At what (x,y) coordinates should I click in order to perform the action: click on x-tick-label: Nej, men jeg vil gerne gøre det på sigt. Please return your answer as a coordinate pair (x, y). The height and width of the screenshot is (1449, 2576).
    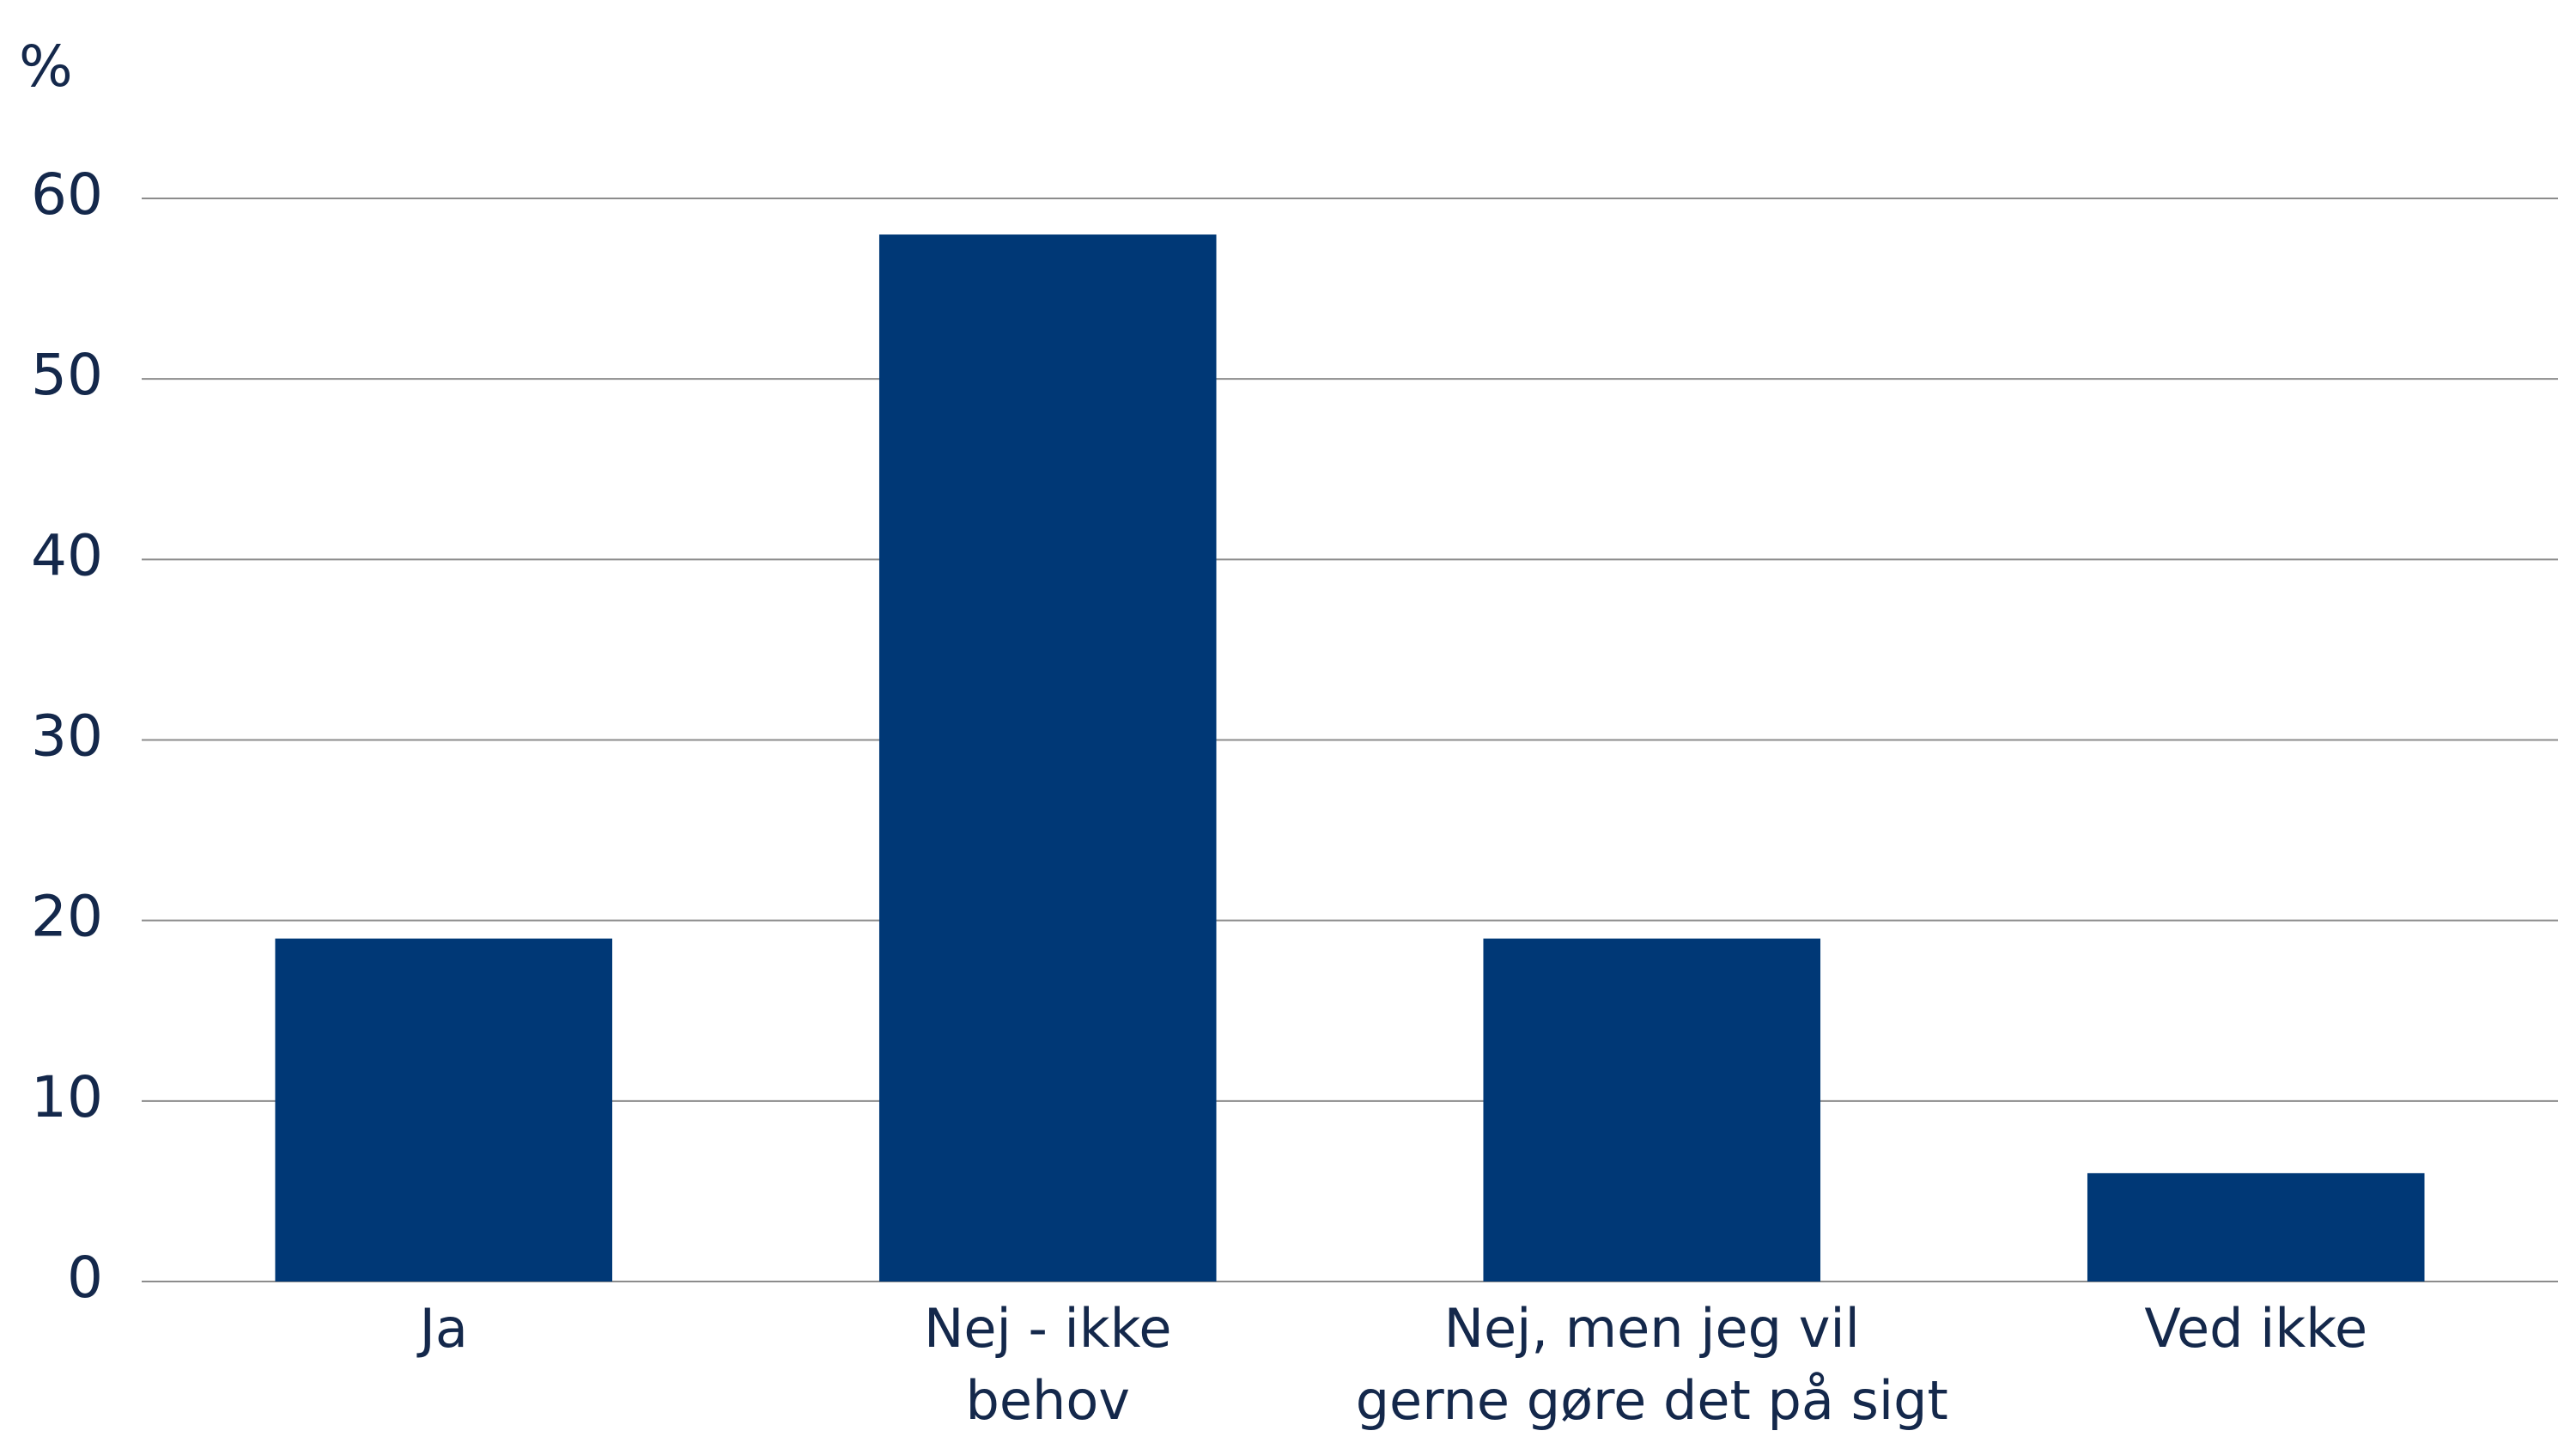
    Looking at the image, I should click on (1652, 1364).